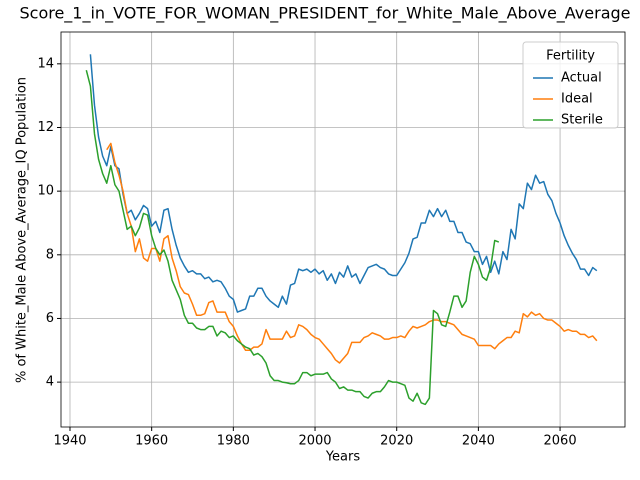 Image resolution: width=640 pixels, height=480 pixels. I want to click on y-tick-label: 12, so click(45, 127).